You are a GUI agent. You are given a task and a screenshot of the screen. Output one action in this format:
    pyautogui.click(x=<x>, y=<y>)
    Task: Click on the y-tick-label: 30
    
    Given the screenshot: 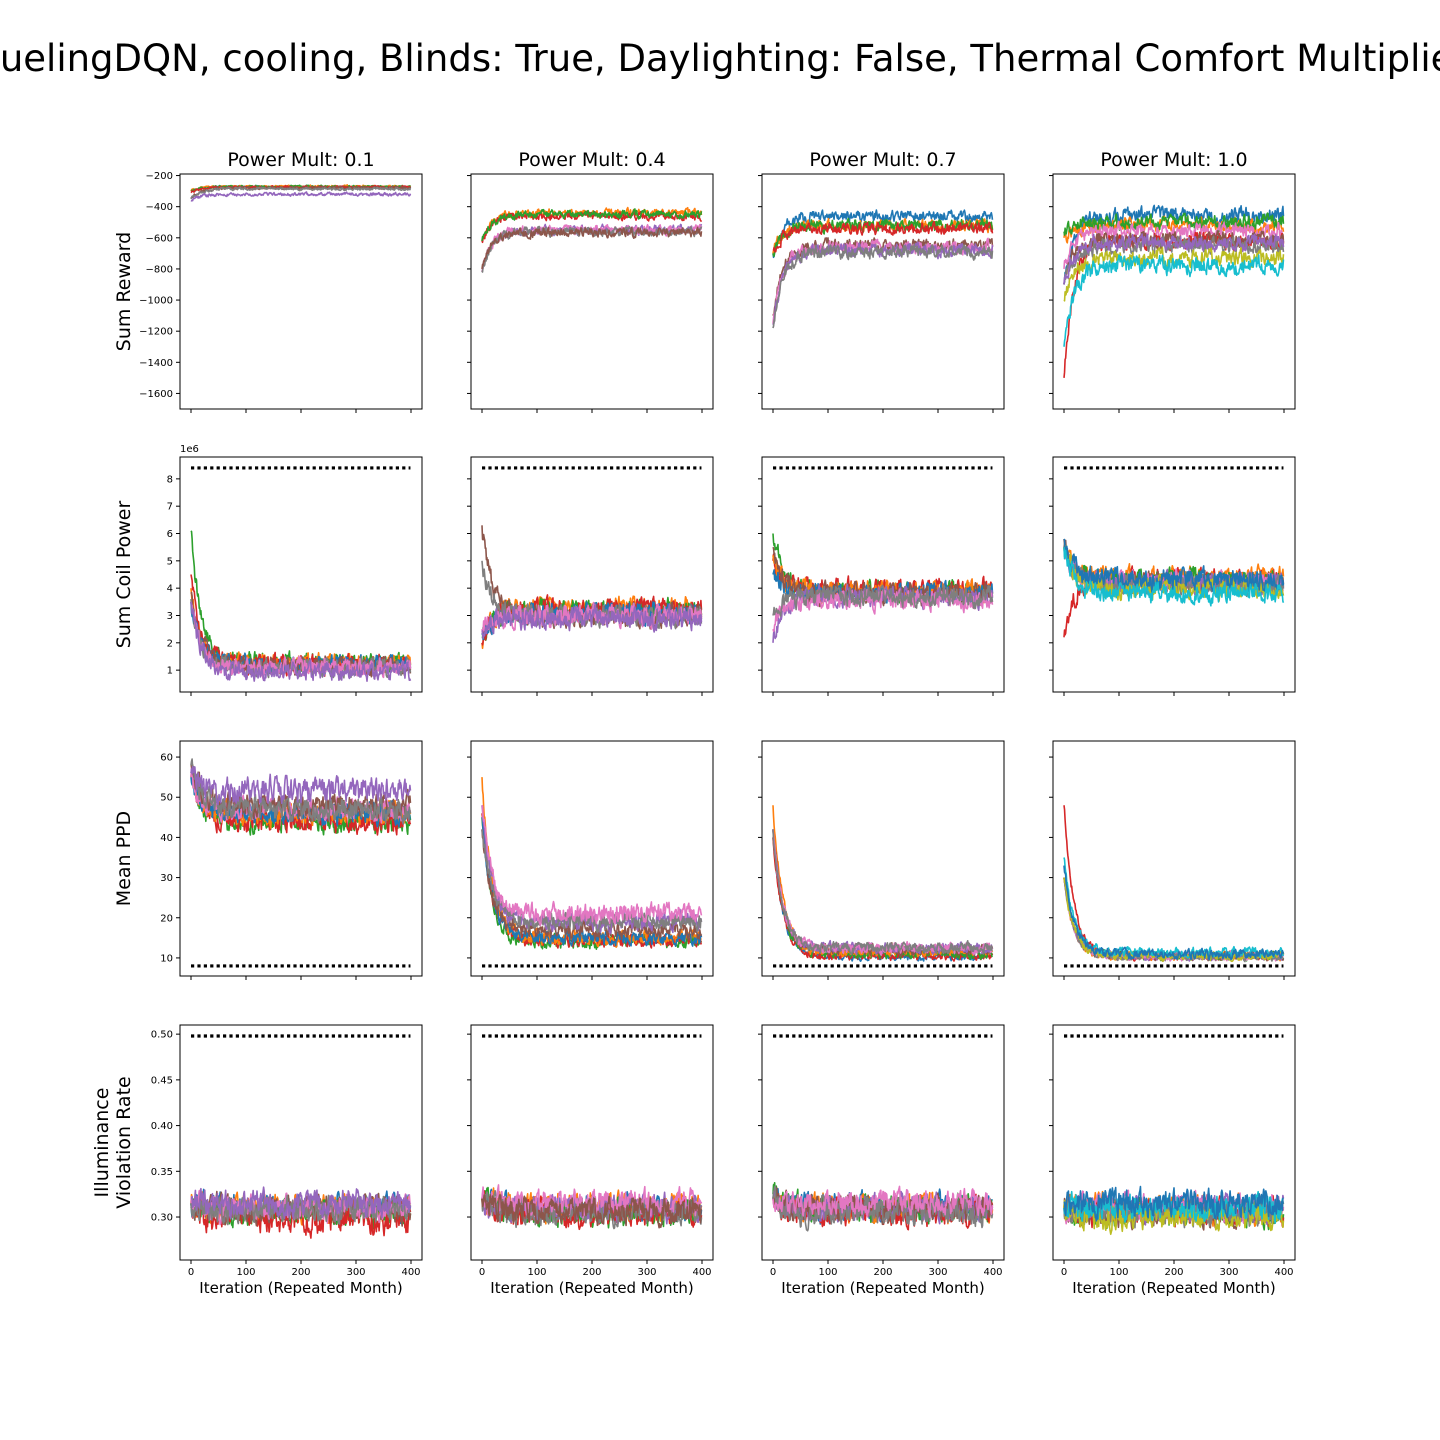 What is the action you would take?
    pyautogui.click(x=166, y=878)
    